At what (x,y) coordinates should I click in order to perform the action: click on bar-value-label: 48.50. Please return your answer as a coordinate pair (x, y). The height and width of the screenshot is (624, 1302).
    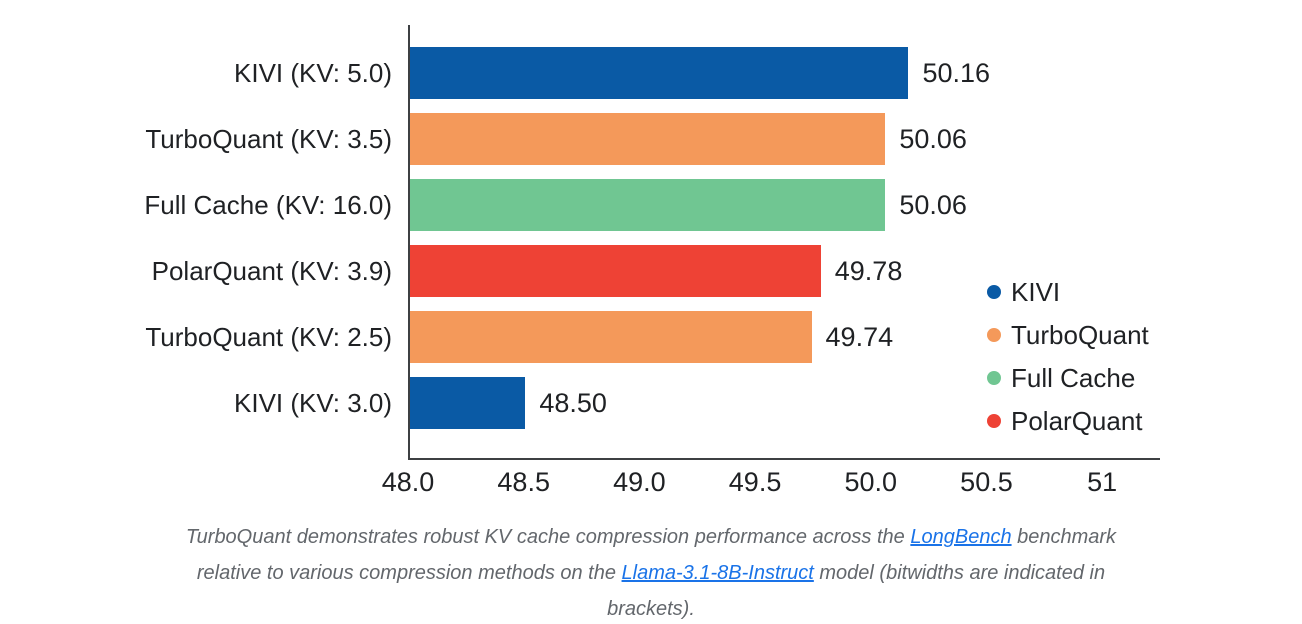
    Looking at the image, I should click on (573, 403).